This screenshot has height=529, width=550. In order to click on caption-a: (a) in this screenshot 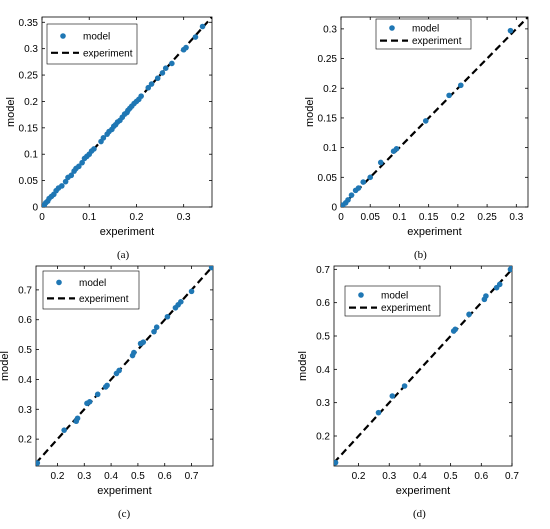, I will do `click(123, 255)`.